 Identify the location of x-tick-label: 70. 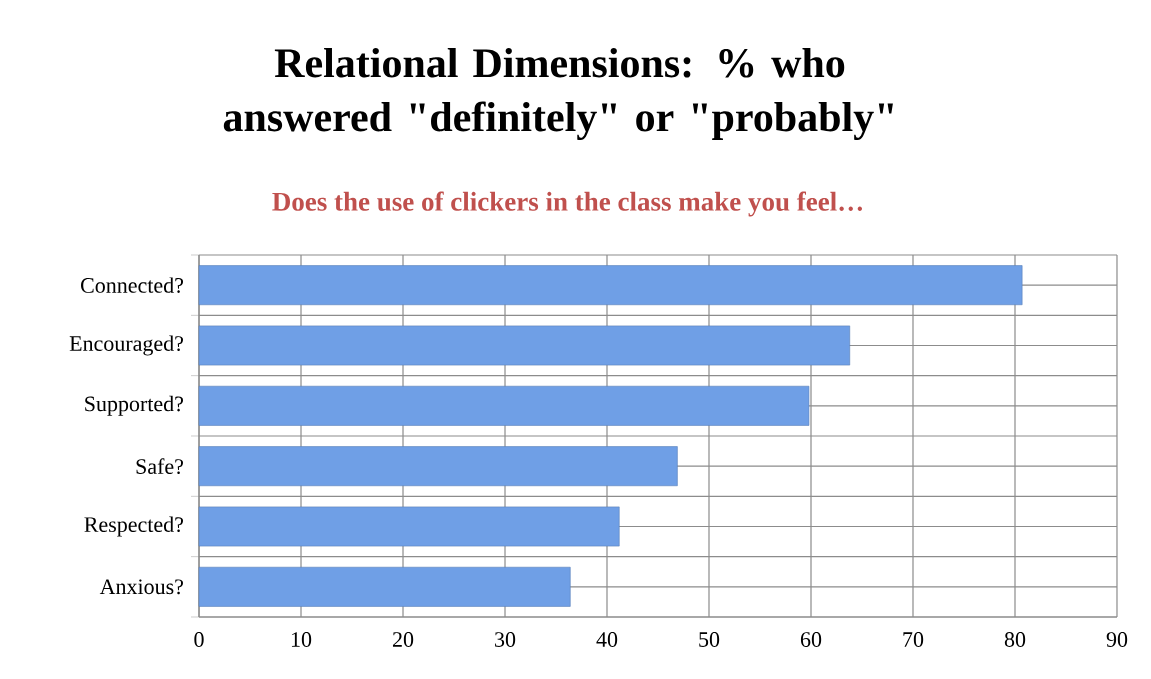
(913, 639).